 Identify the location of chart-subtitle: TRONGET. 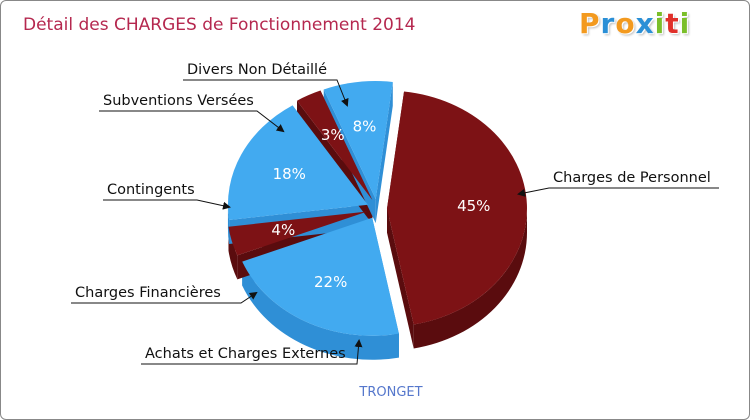
(391, 392).